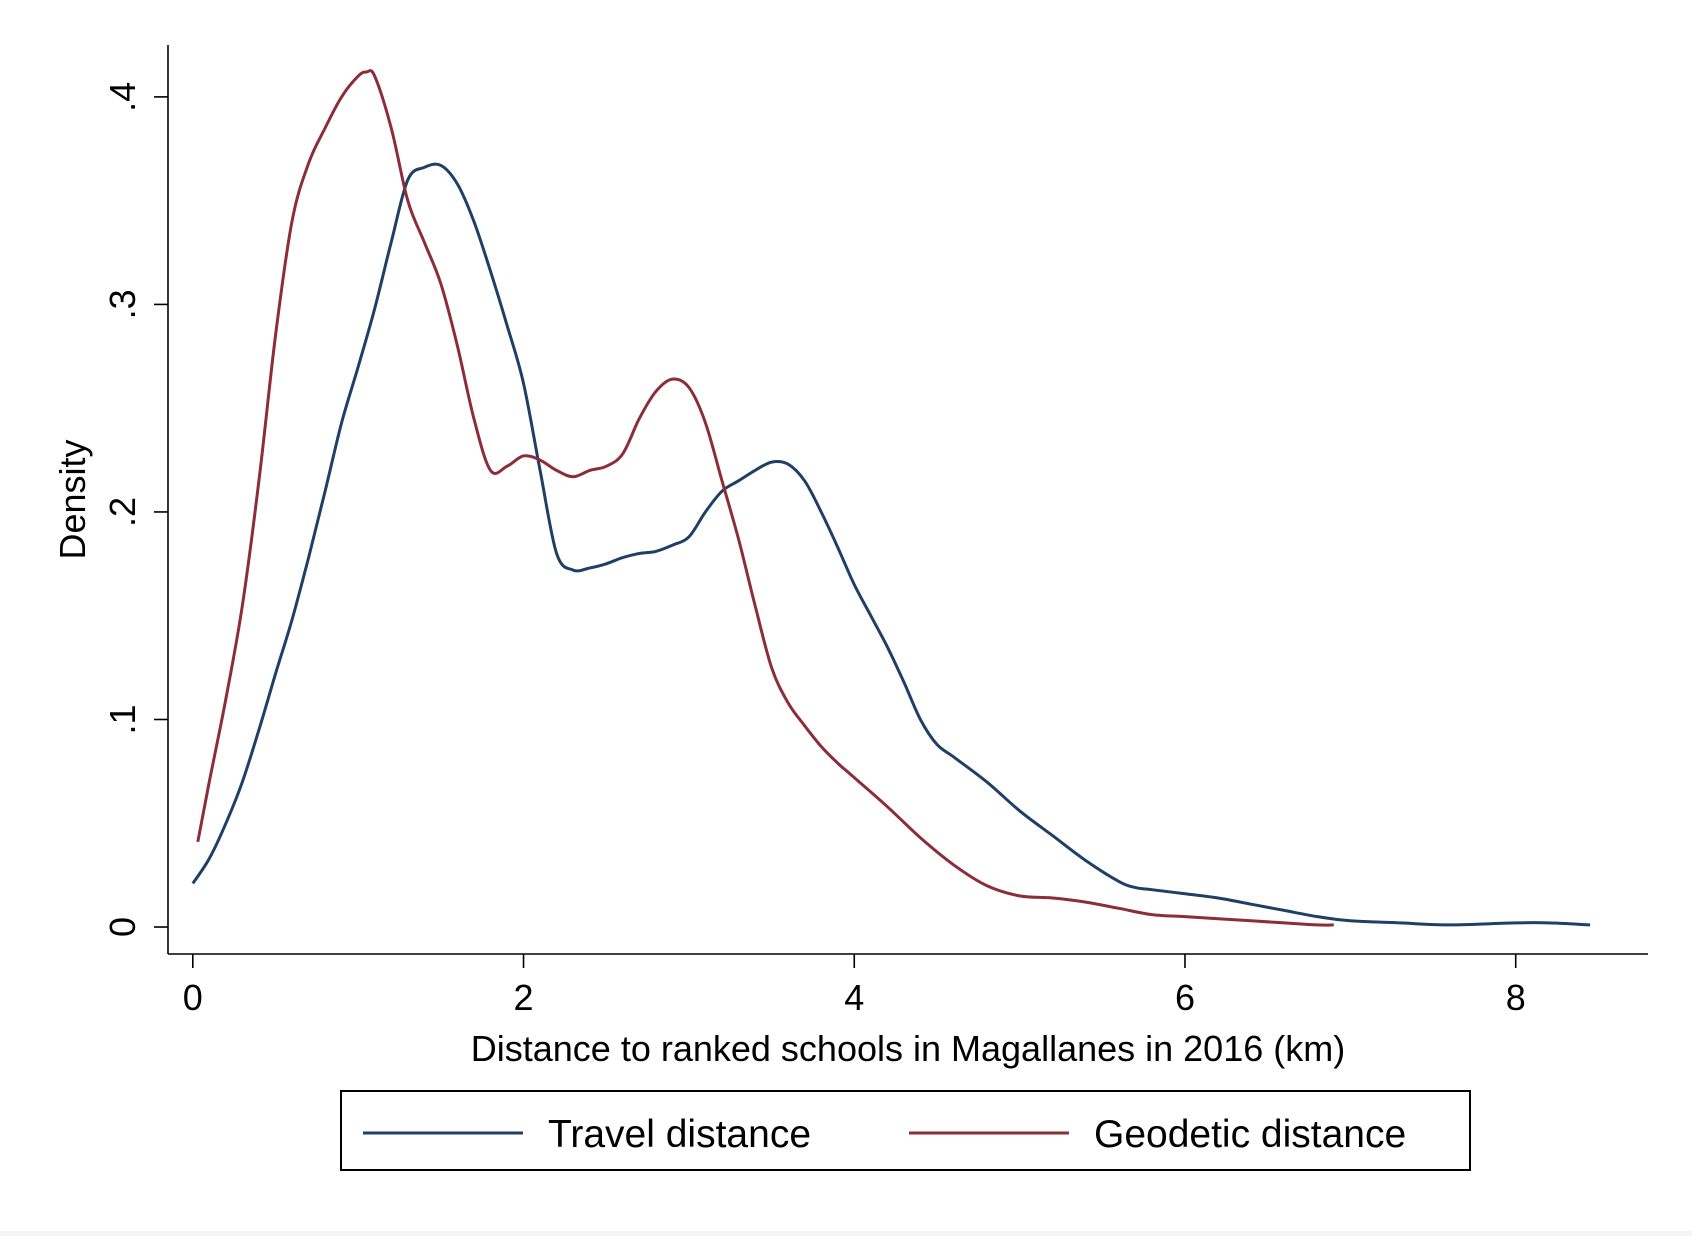 Image resolution: width=1692 pixels, height=1236 pixels. Describe the element at coordinates (1516, 997) in the screenshot. I see `x-tick-label: 8` at that location.